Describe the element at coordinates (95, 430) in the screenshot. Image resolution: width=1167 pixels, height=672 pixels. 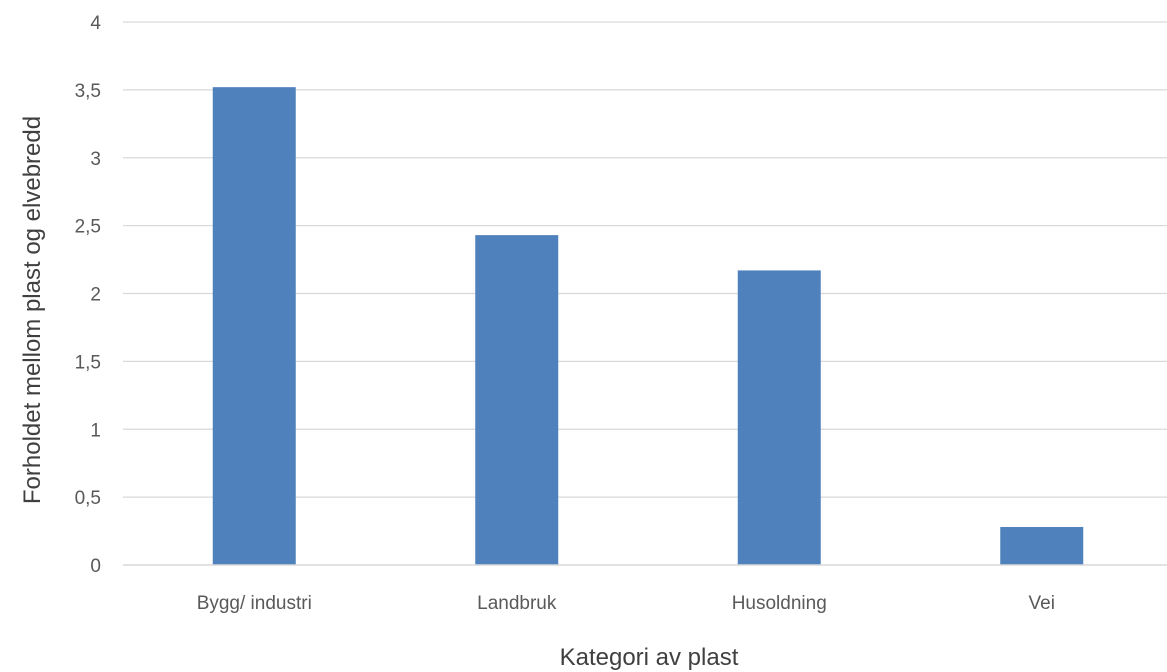
I see `y-tick-label: 1` at that location.